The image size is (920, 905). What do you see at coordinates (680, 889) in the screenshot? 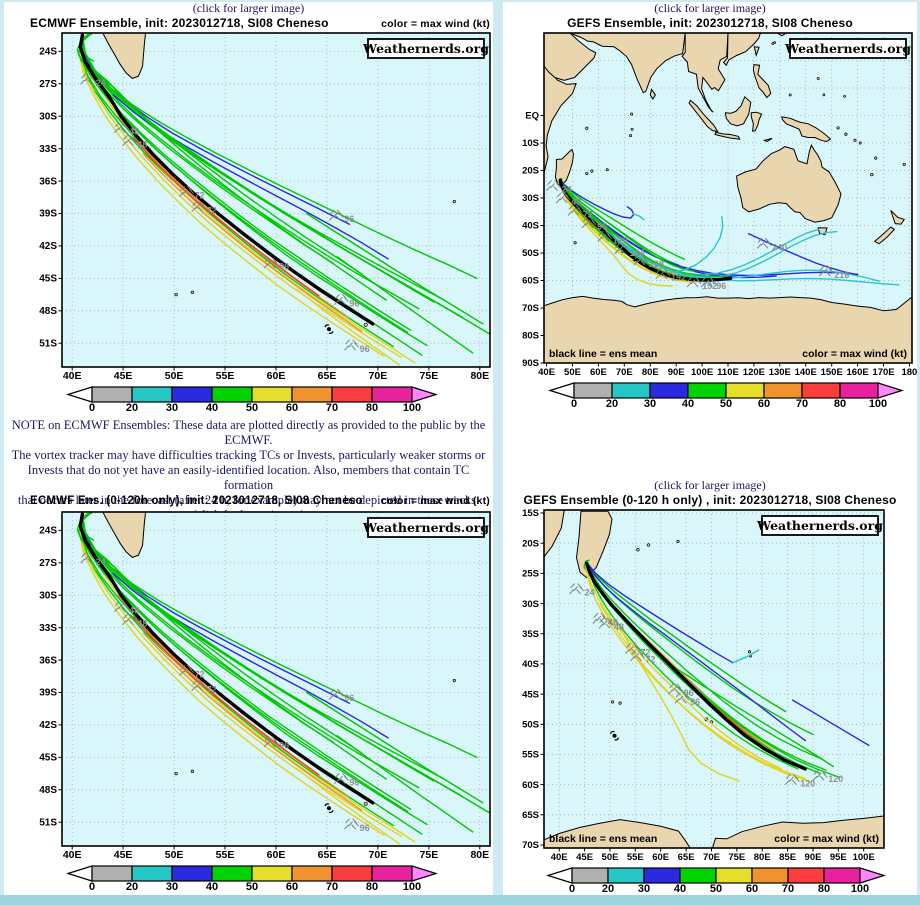
I see `svg-text: 40` at bounding box center [680, 889].